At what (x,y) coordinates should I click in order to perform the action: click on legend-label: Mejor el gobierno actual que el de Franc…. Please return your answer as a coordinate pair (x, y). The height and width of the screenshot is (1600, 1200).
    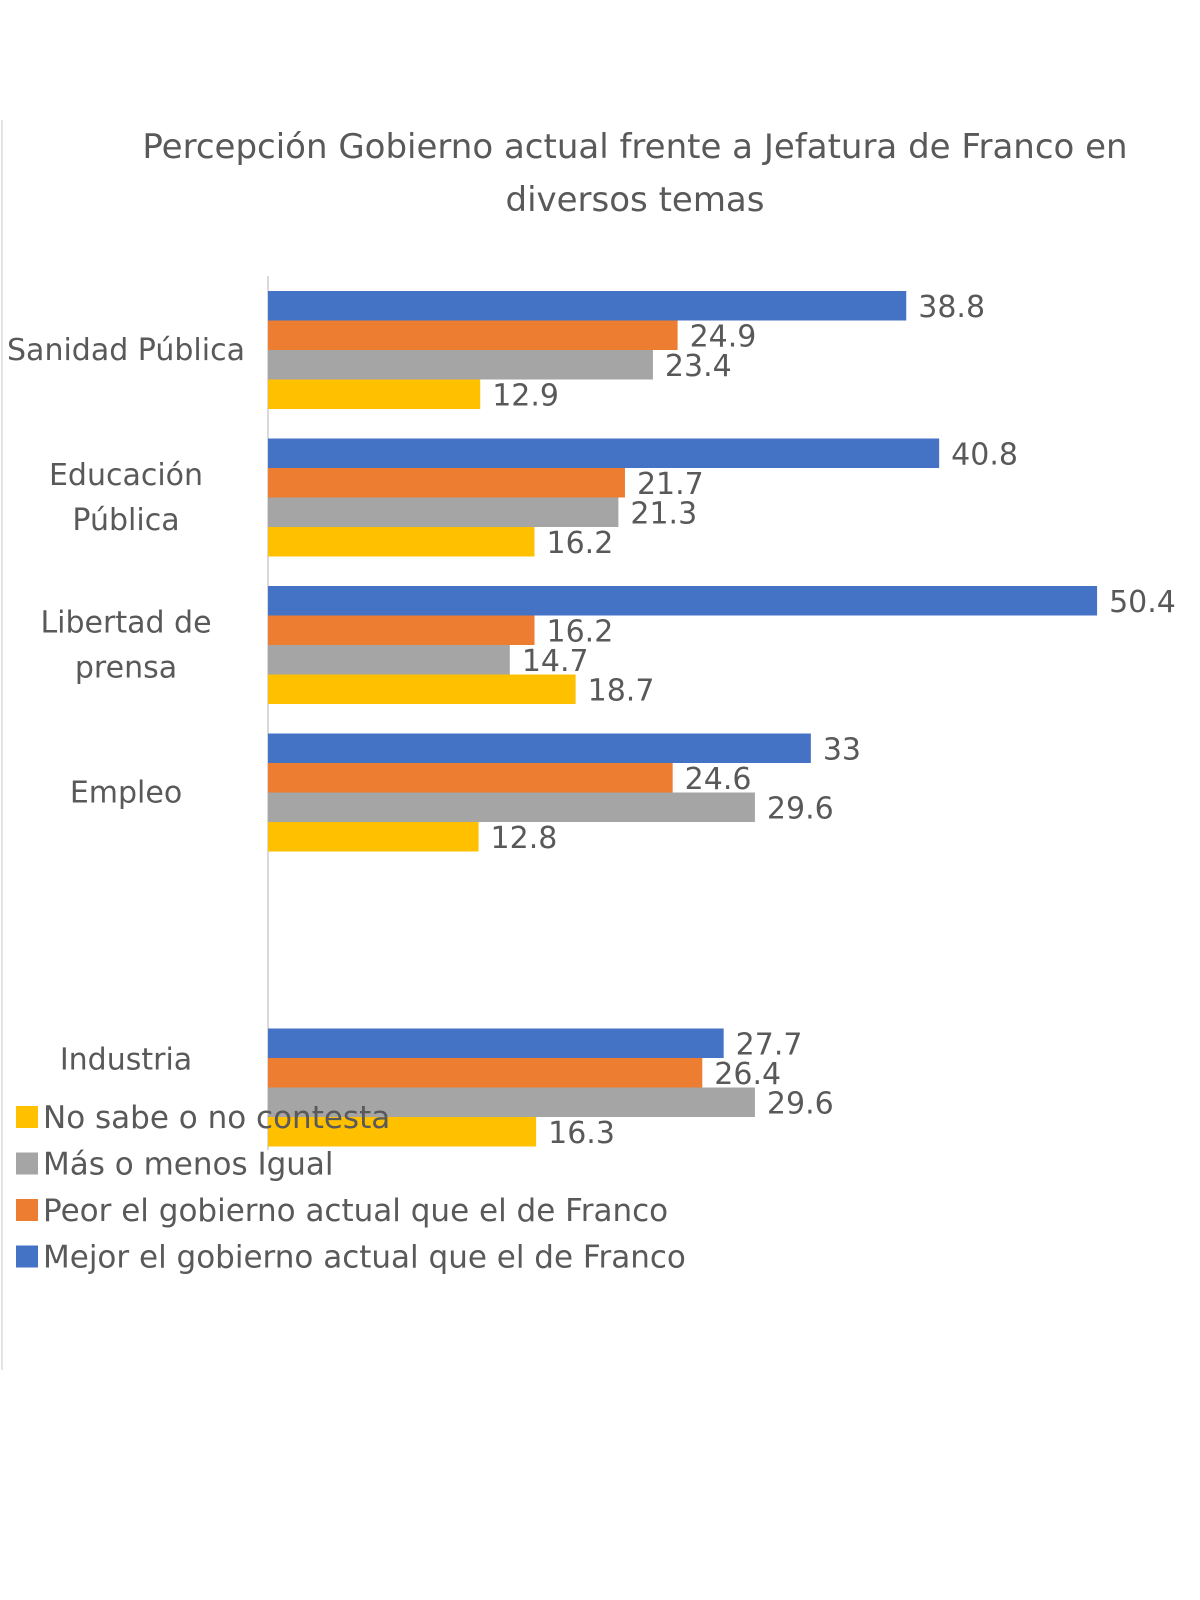
    Looking at the image, I should click on (364, 1258).